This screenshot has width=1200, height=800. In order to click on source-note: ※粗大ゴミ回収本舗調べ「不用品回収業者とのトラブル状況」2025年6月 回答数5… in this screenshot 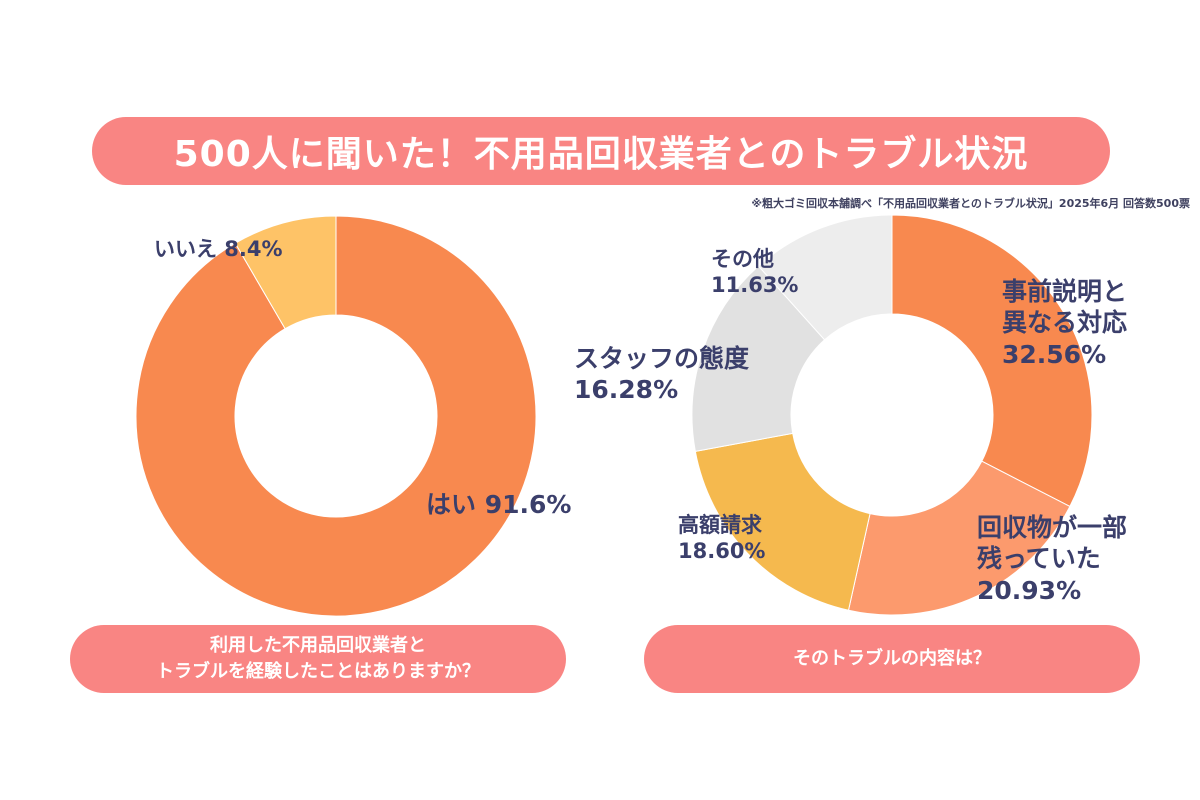, I will do `click(970, 203)`.